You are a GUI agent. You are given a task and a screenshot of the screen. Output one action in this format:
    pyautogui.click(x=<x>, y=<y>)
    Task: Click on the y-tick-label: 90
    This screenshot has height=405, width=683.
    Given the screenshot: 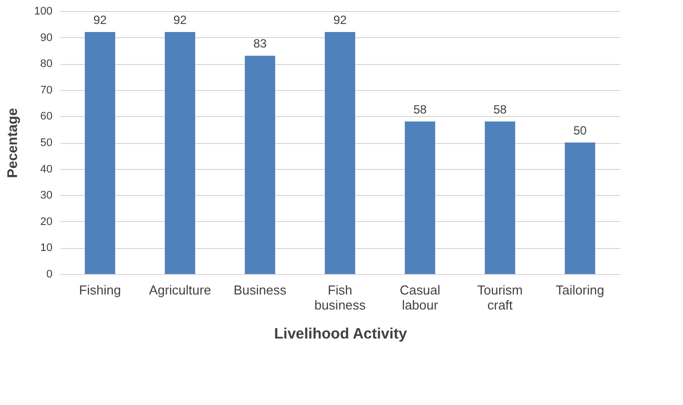 What is the action you would take?
    pyautogui.click(x=46, y=38)
    